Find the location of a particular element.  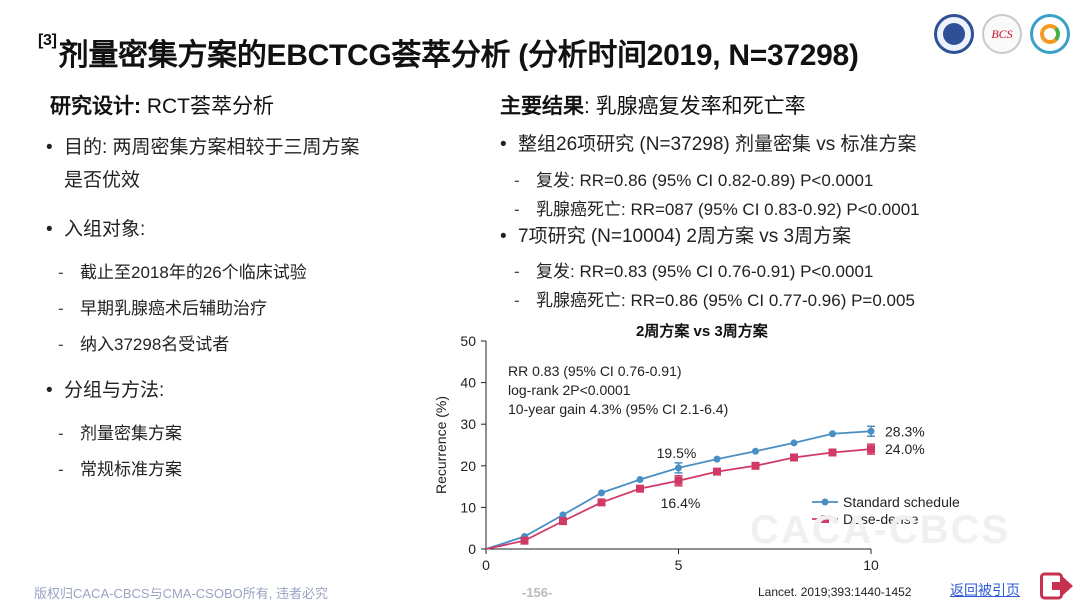

page-number: -156- is located at coordinates (537, 592).